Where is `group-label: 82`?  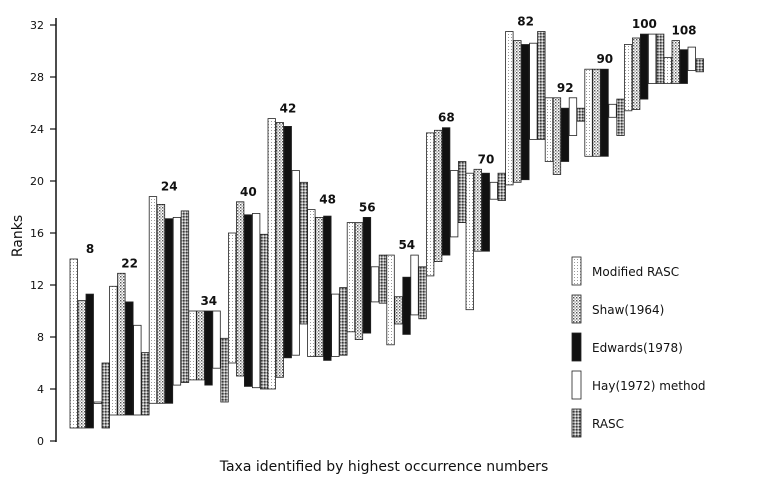 group-label: 82 is located at coordinates (525, 22).